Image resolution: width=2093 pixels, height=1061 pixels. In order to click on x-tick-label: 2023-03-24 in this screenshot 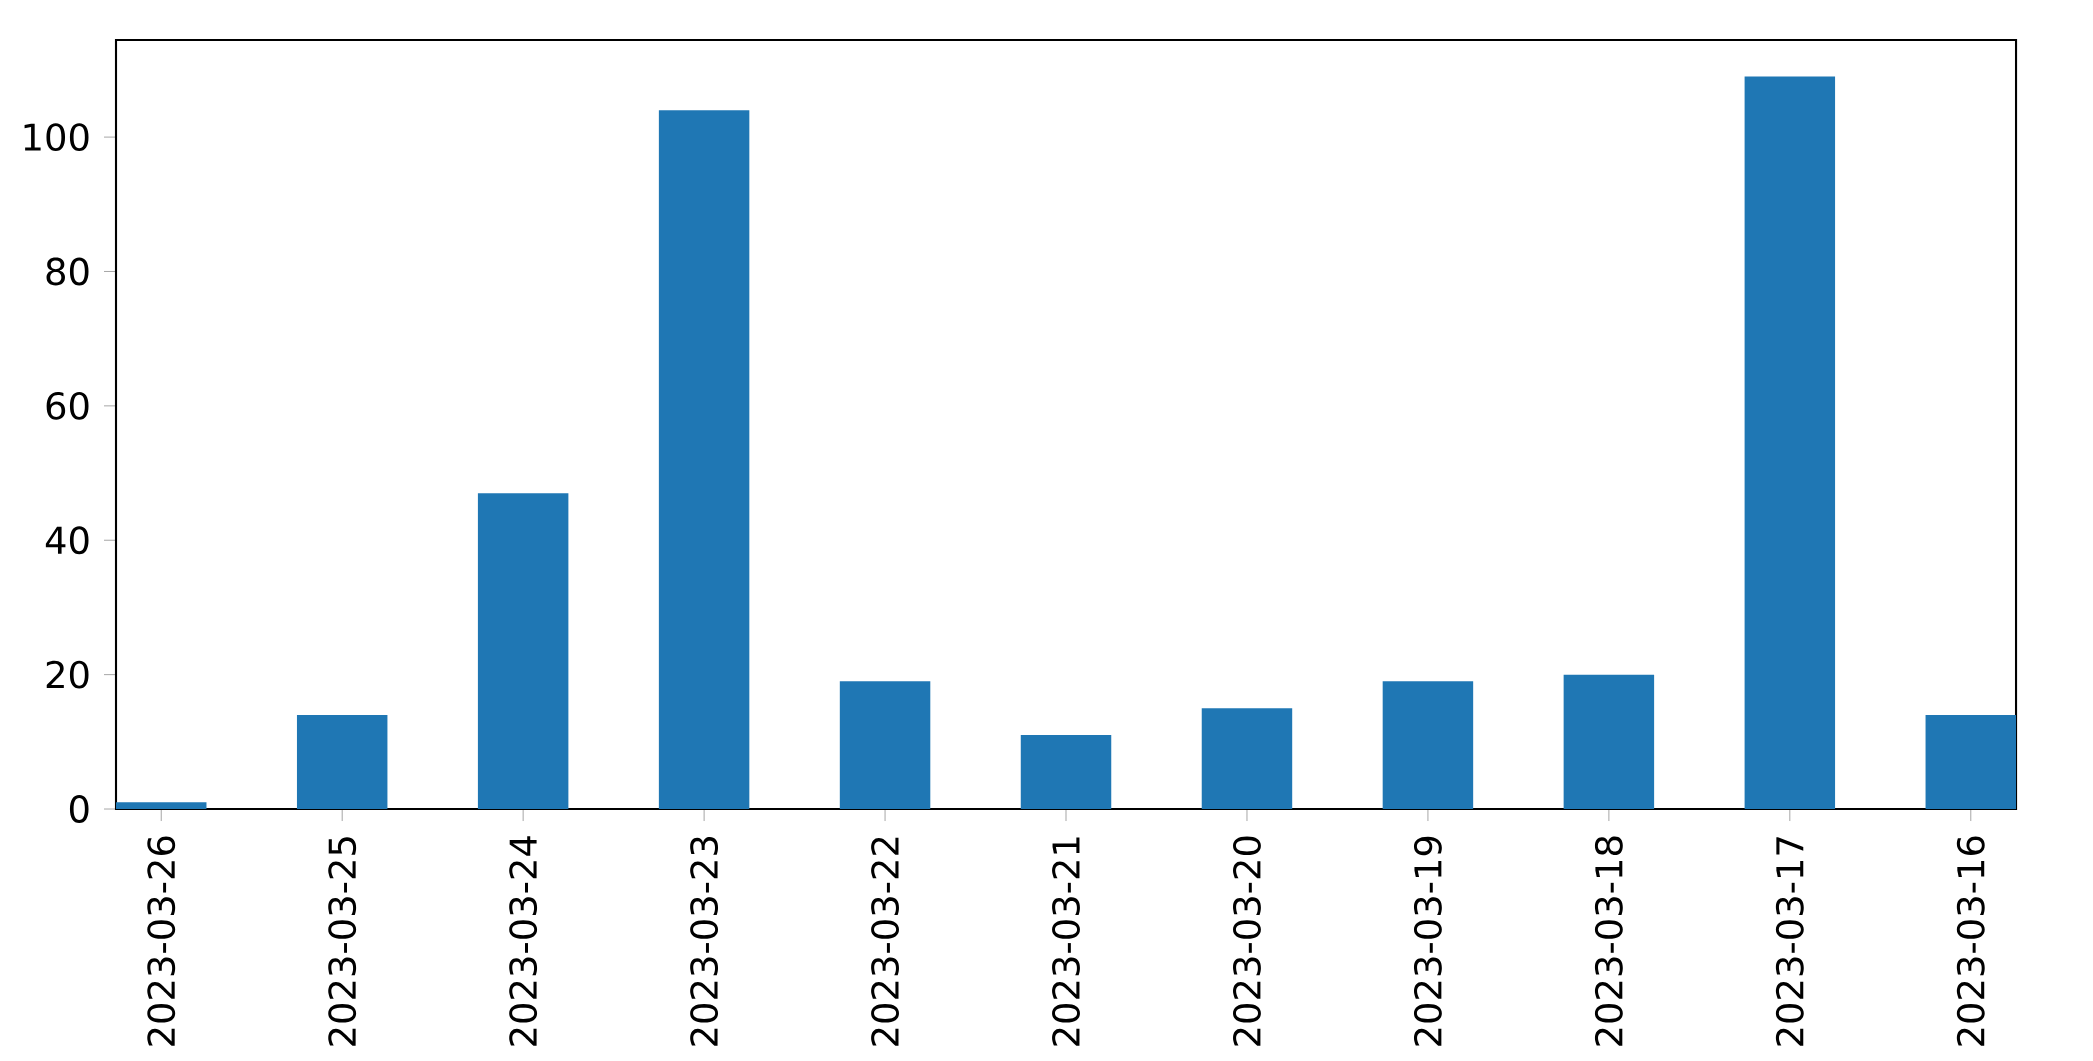, I will do `click(523, 941)`.